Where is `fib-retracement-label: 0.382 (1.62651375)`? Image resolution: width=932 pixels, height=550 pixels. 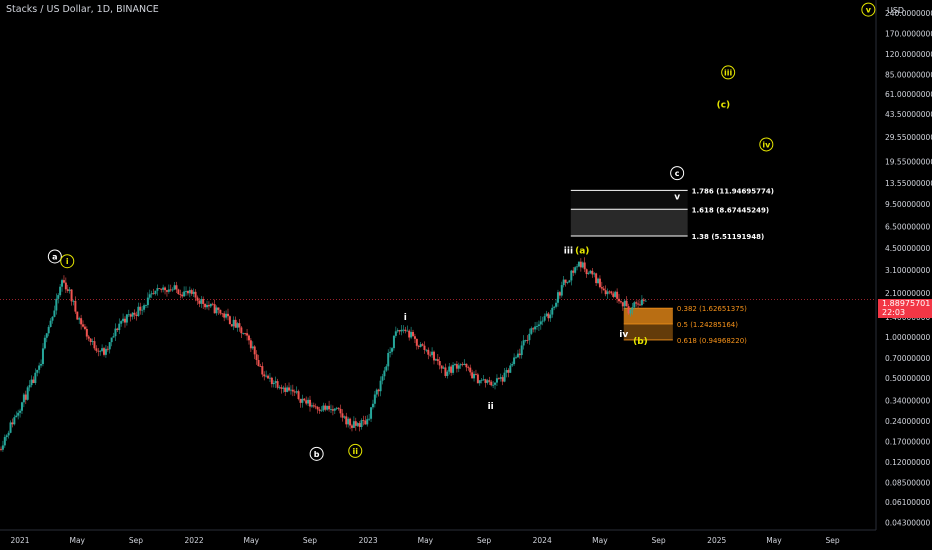
fib-retracement-label: 0.382 (1.62651375) is located at coordinates (712, 309).